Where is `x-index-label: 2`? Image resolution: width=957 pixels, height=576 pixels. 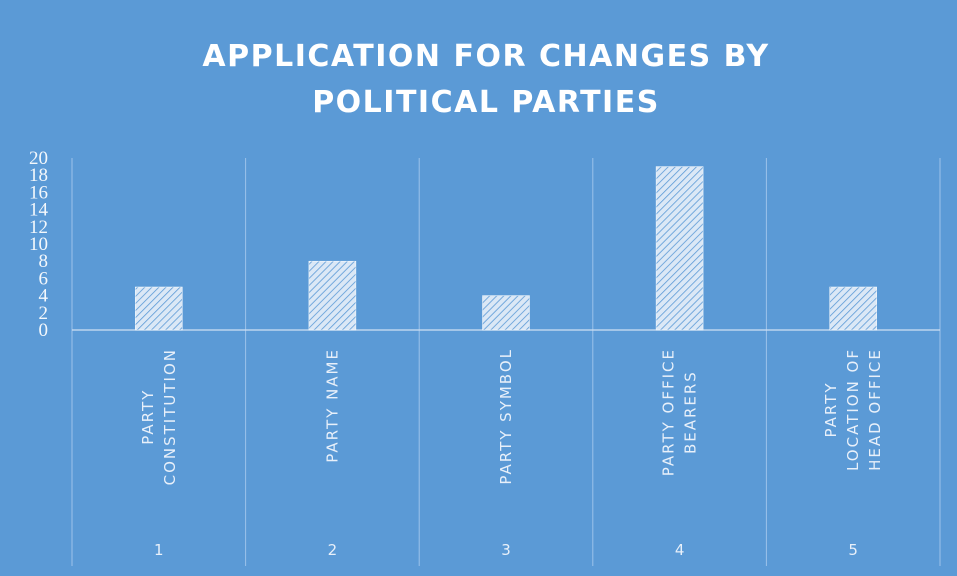
x-index-label: 2 is located at coordinates (333, 550).